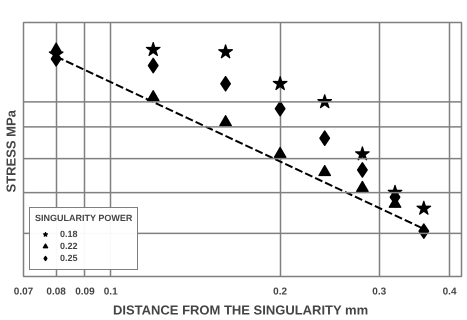 This screenshot has width=467, height=320. What do you see at coordinates (24, 292) in the screenshot?
I see `x-tick-label: 0.07` at bounding box center [24, 292].